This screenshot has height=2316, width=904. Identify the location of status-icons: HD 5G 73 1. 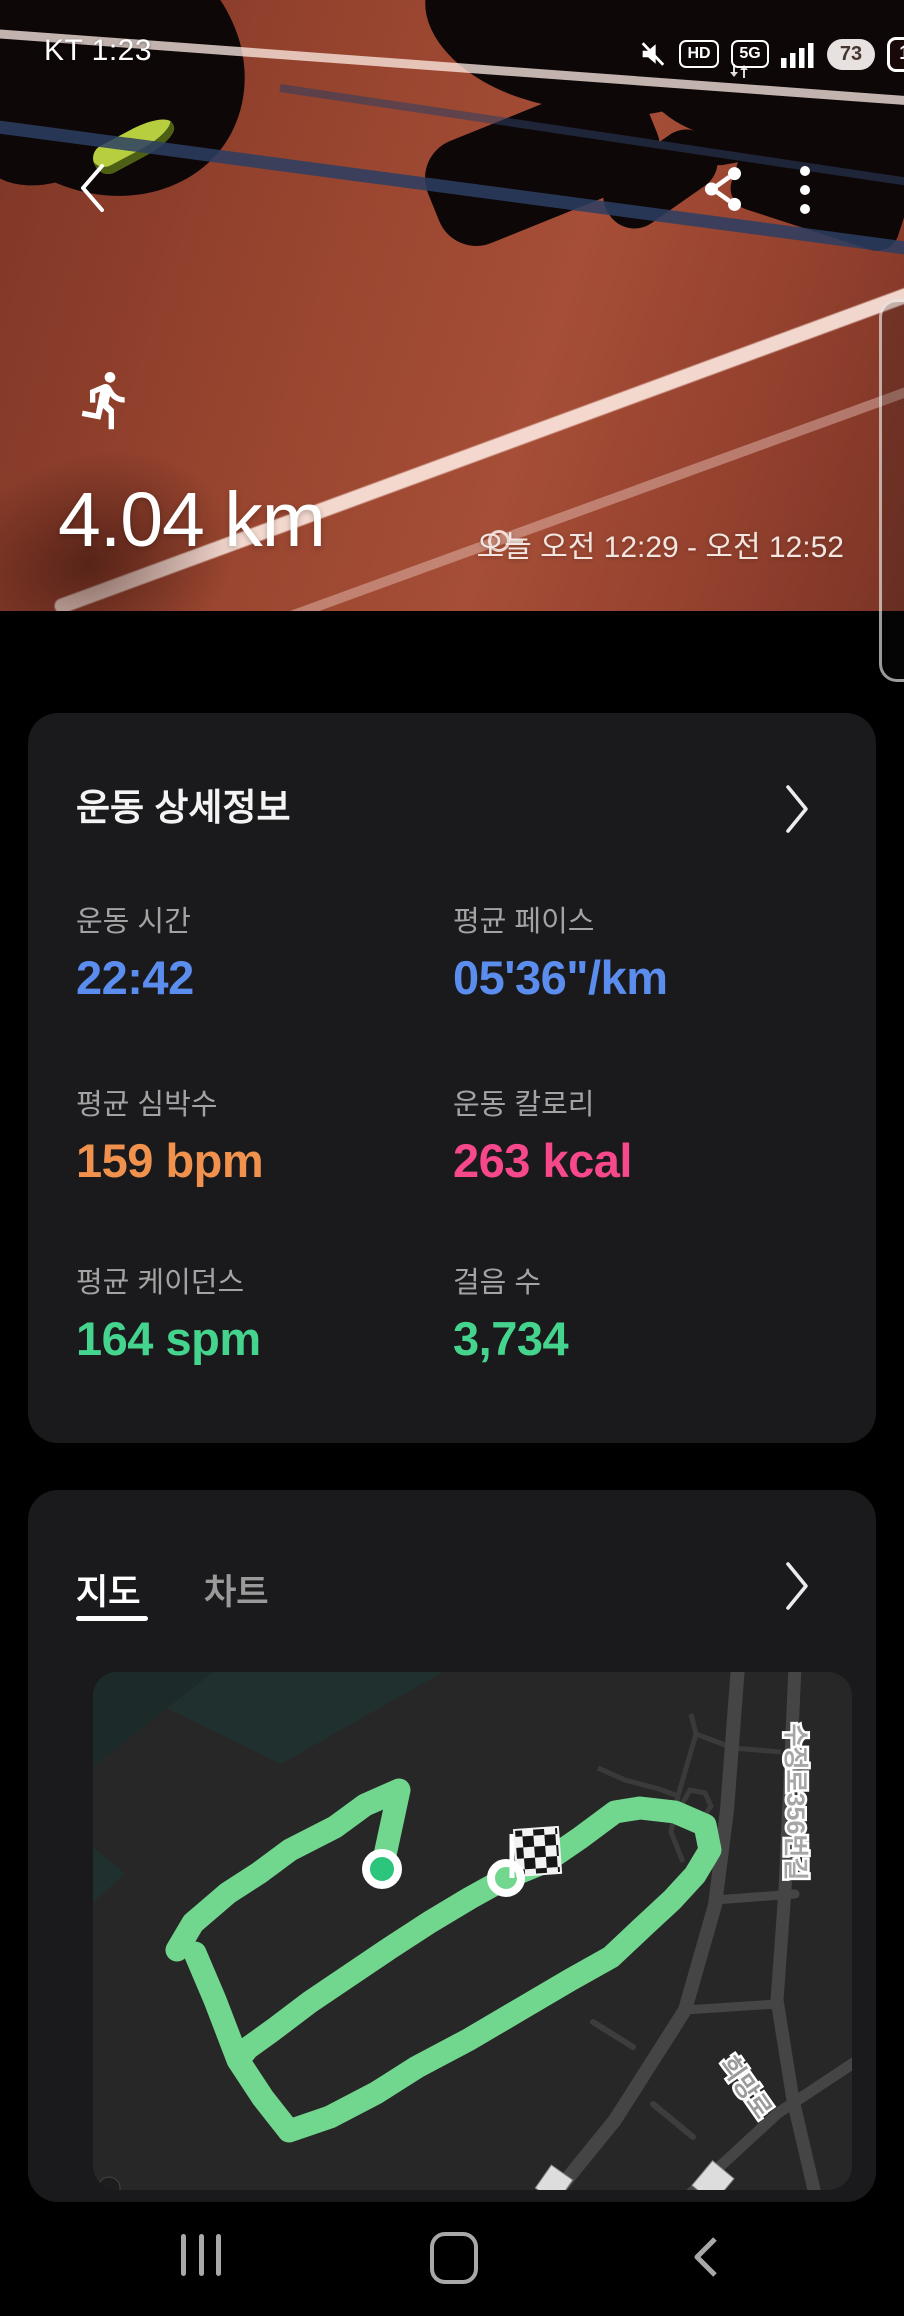
(772, 57).